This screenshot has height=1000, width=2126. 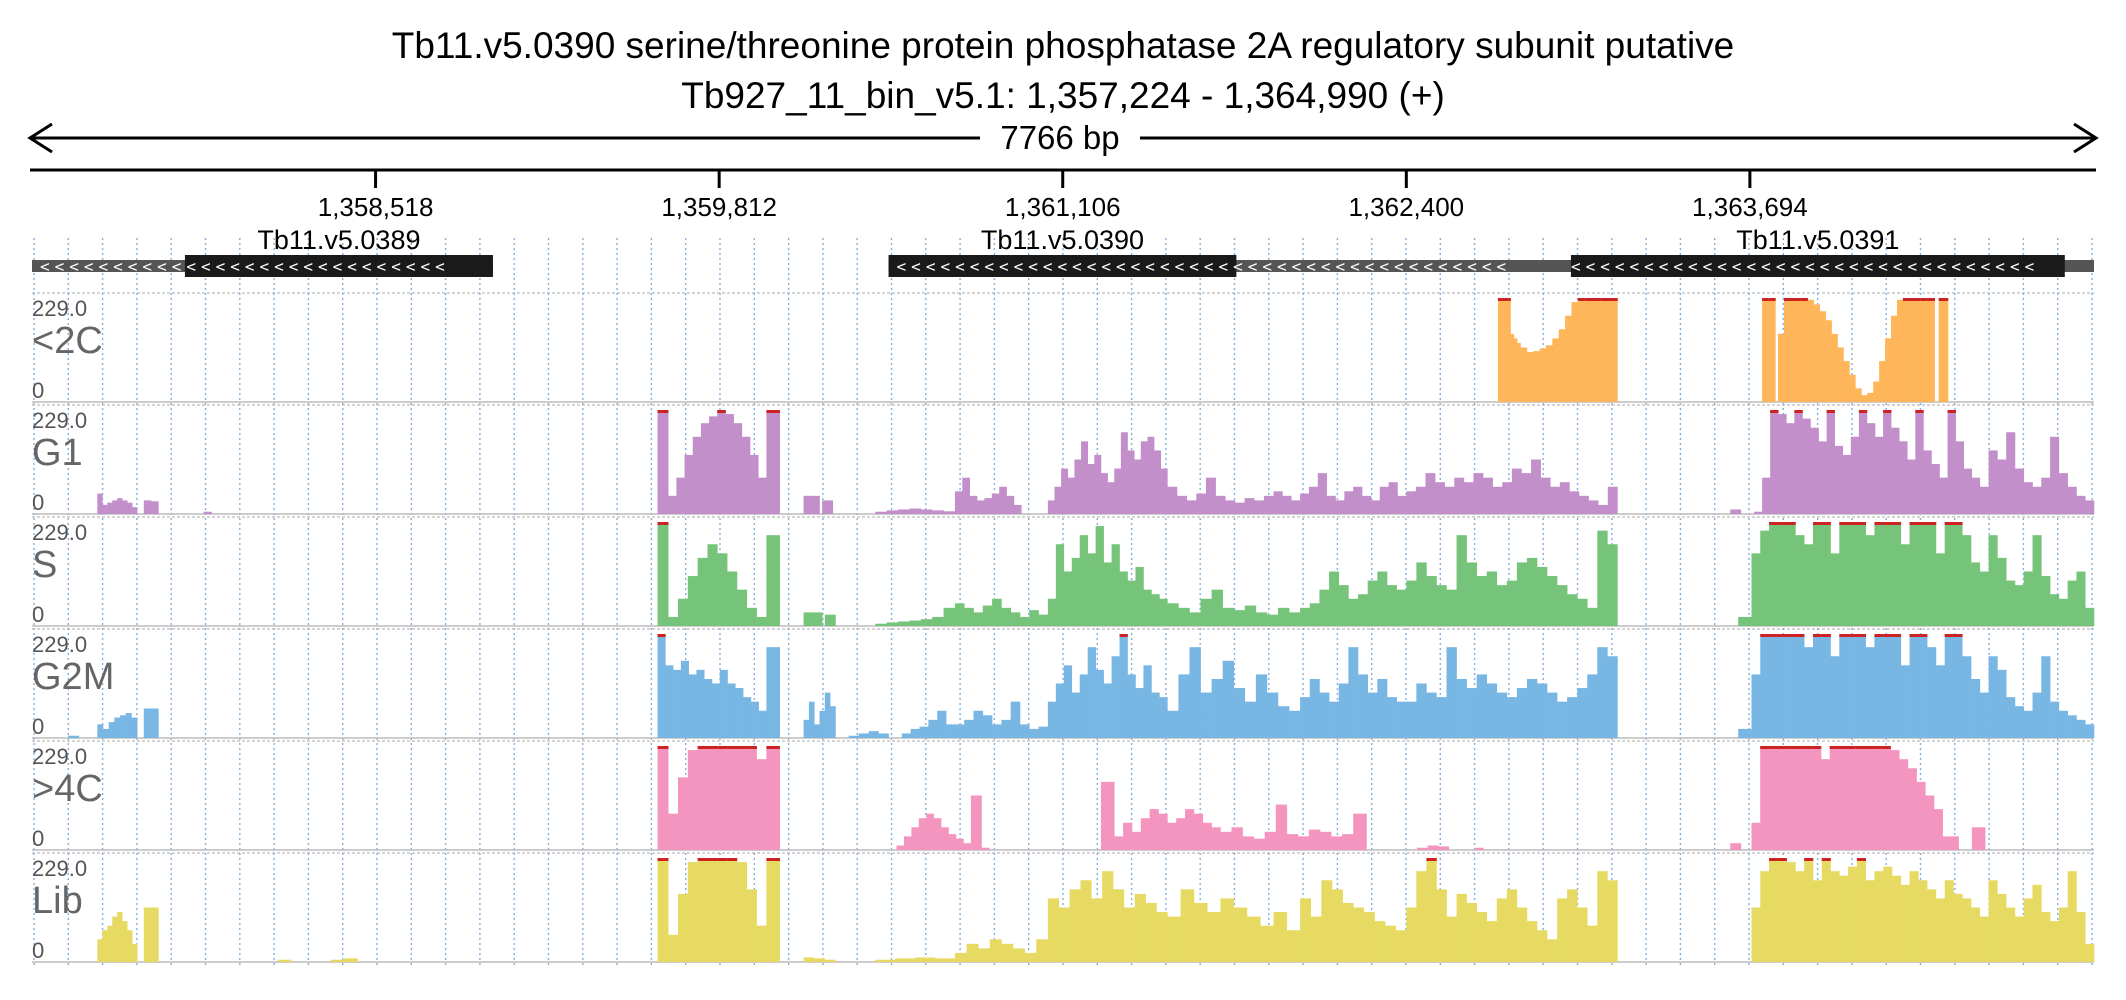 I want to click on gene-label: Tb11.v5.0390, so click(x=1062, y=240).